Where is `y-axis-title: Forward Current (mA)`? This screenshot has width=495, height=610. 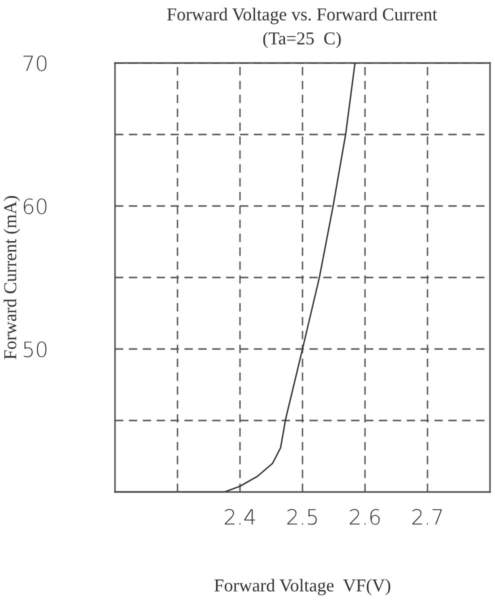 y-axis-title: Forward Current (mA) is located at coordinates (12, 278).